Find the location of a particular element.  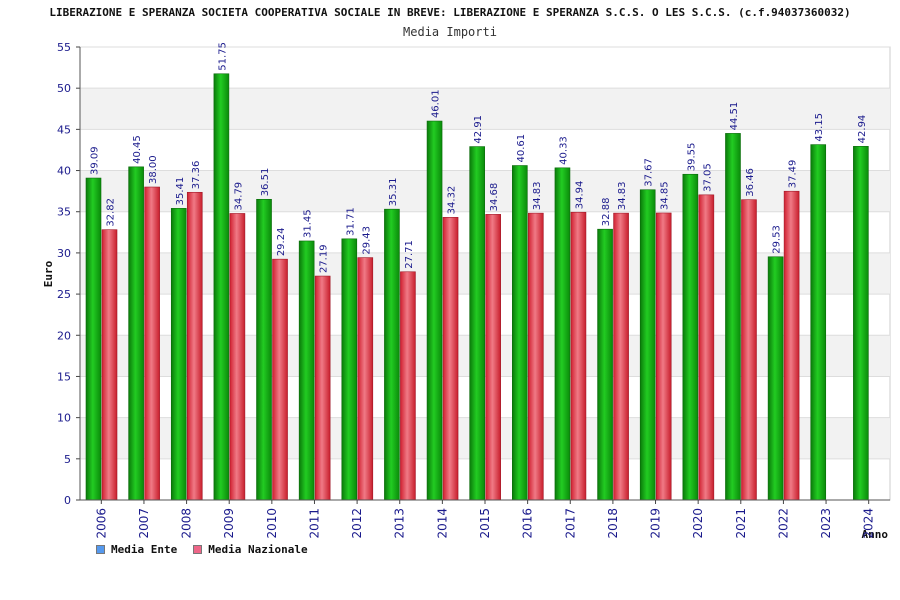

x-tick-label: 2022 is located at coordinates (783, 523).